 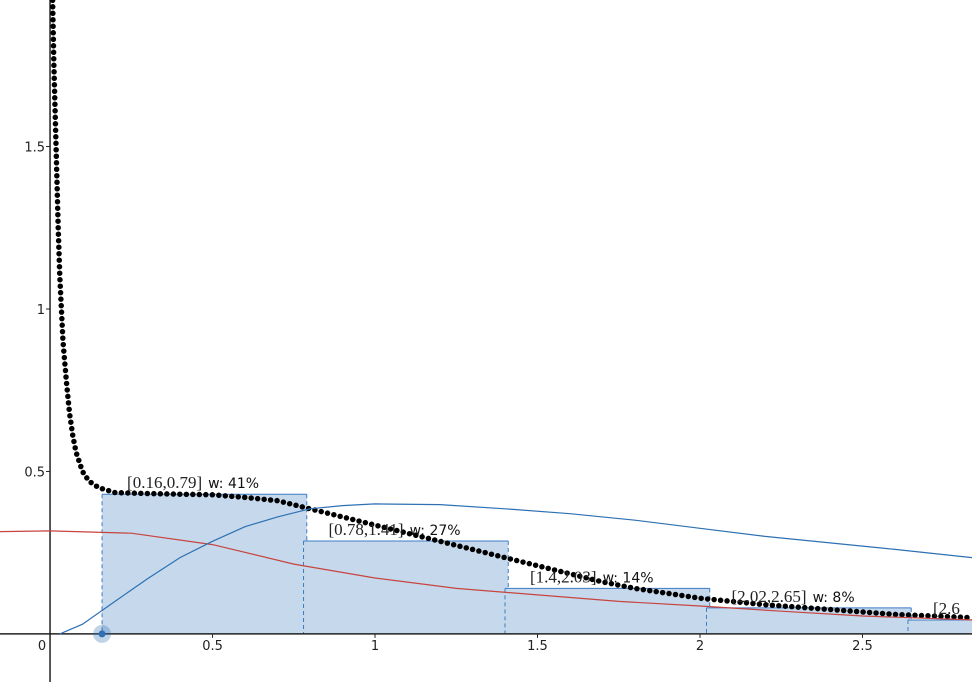 I want to click on x-tick-label: 2, so click(x=700, y=646).